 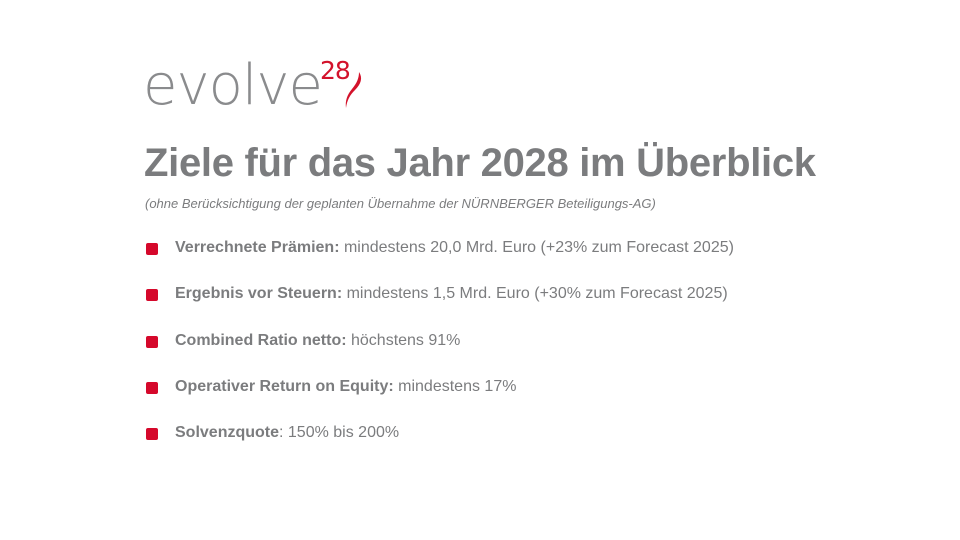 What do you see at coordinates (440, 444) in the screenshot?
I see `list-item: Solvenzquote: 150% bis 200%` at bounding box center [440, 444].